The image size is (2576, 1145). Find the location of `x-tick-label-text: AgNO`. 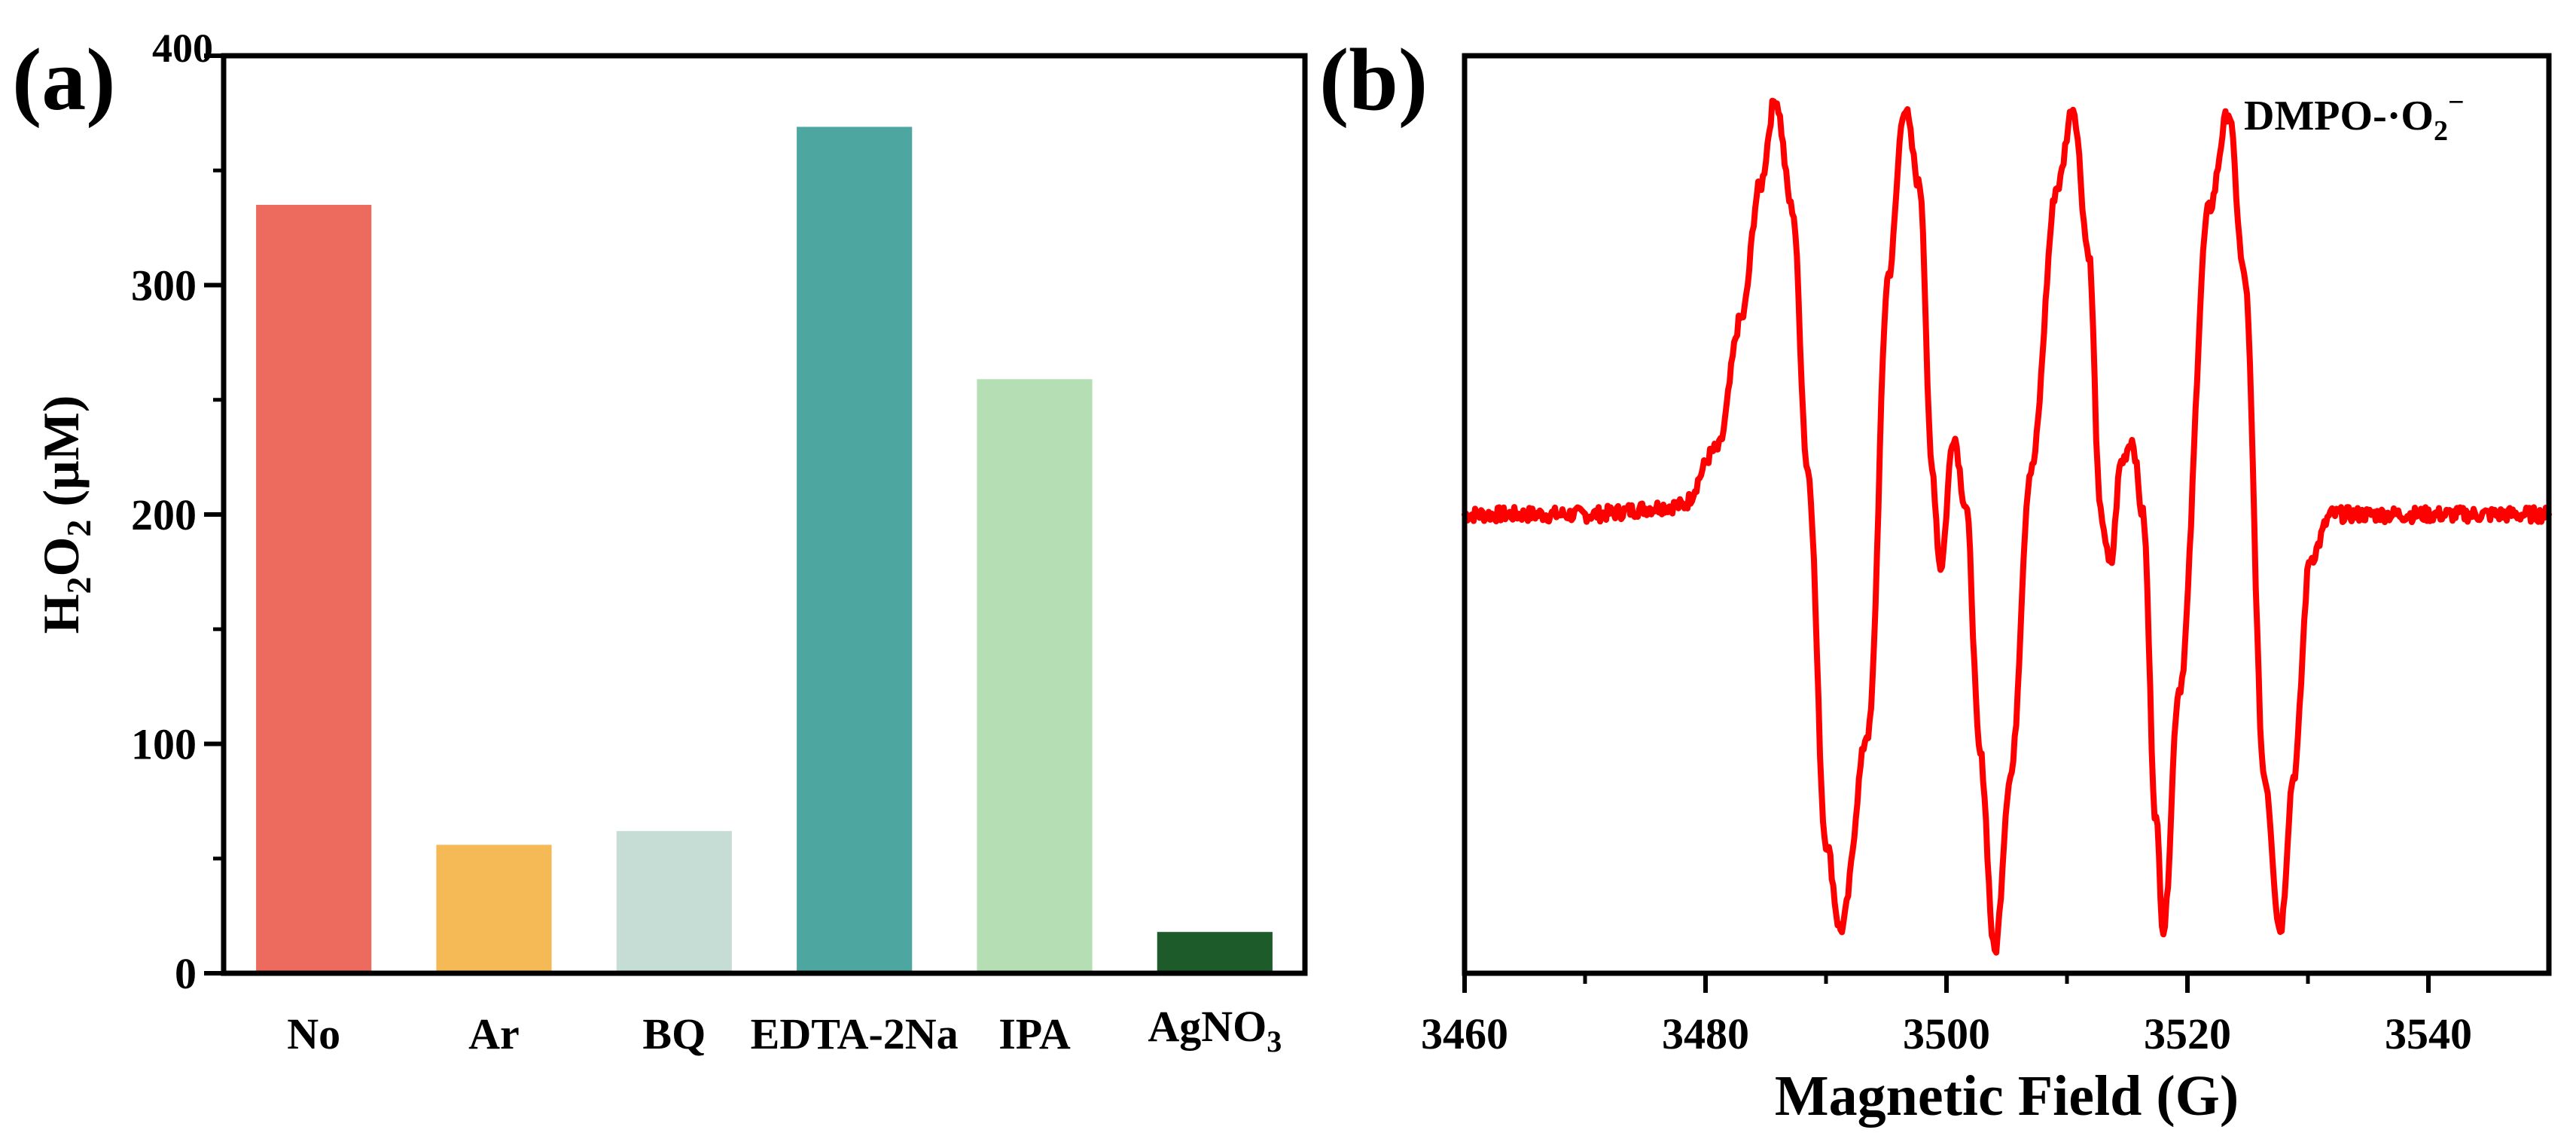

x-tick-label-text: AgNO is located at coordinates (1207, 1026).